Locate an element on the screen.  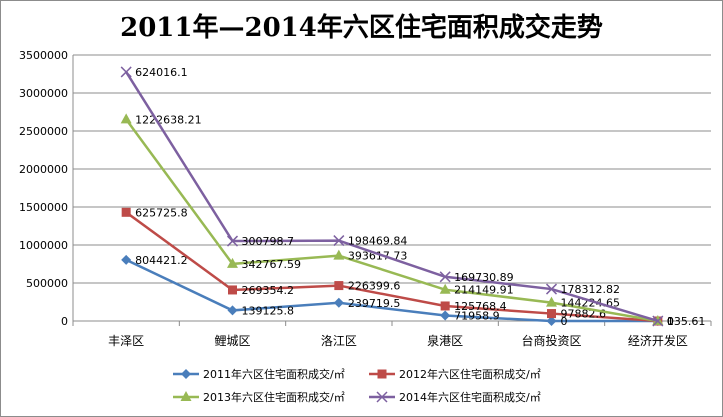
data-label: 214149.91 is located at coordinates (483, 290).